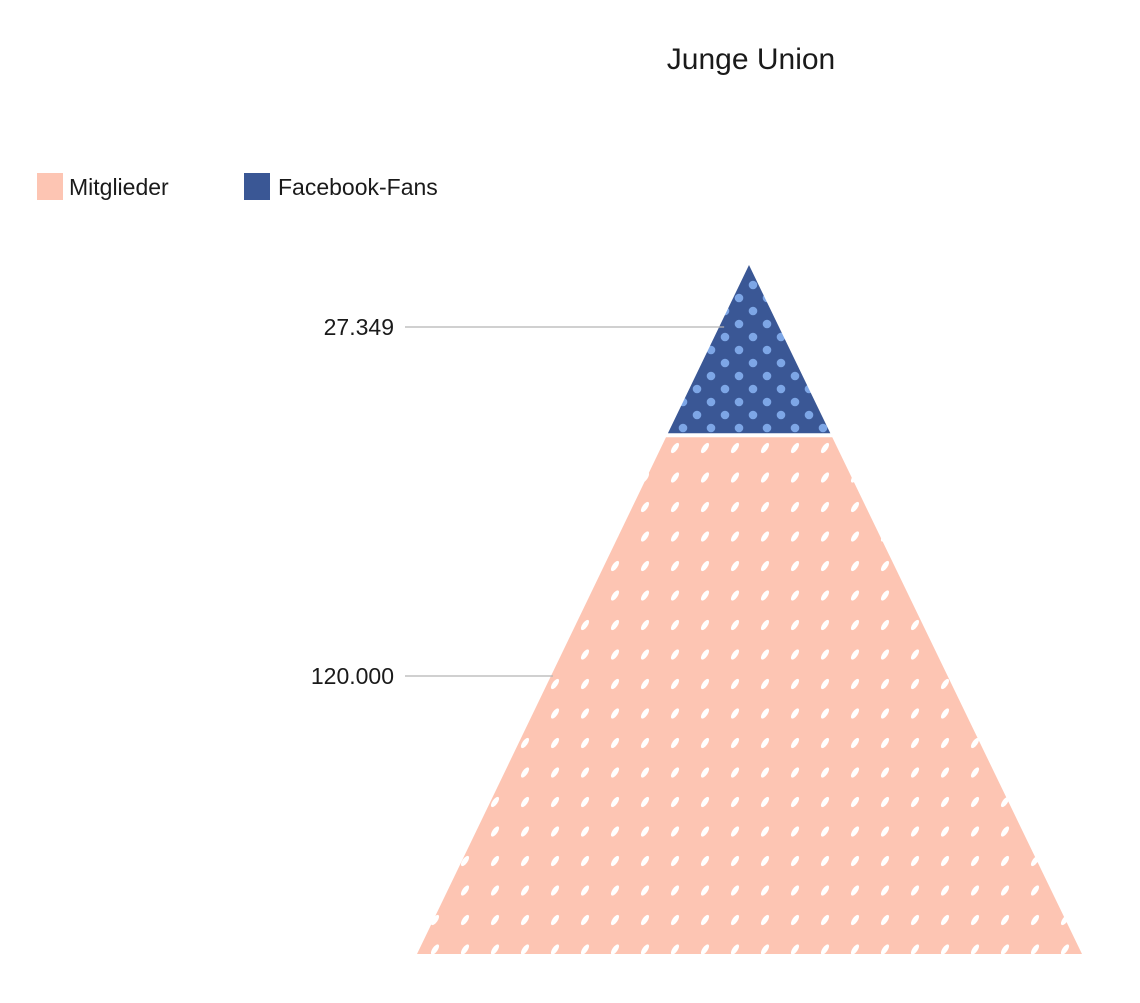 This screenshot has height=1003, width=1140. Describe the element at coordinates (119, 187) in the screenshot. I see `legend-label-1: Mitglieder` at that location.